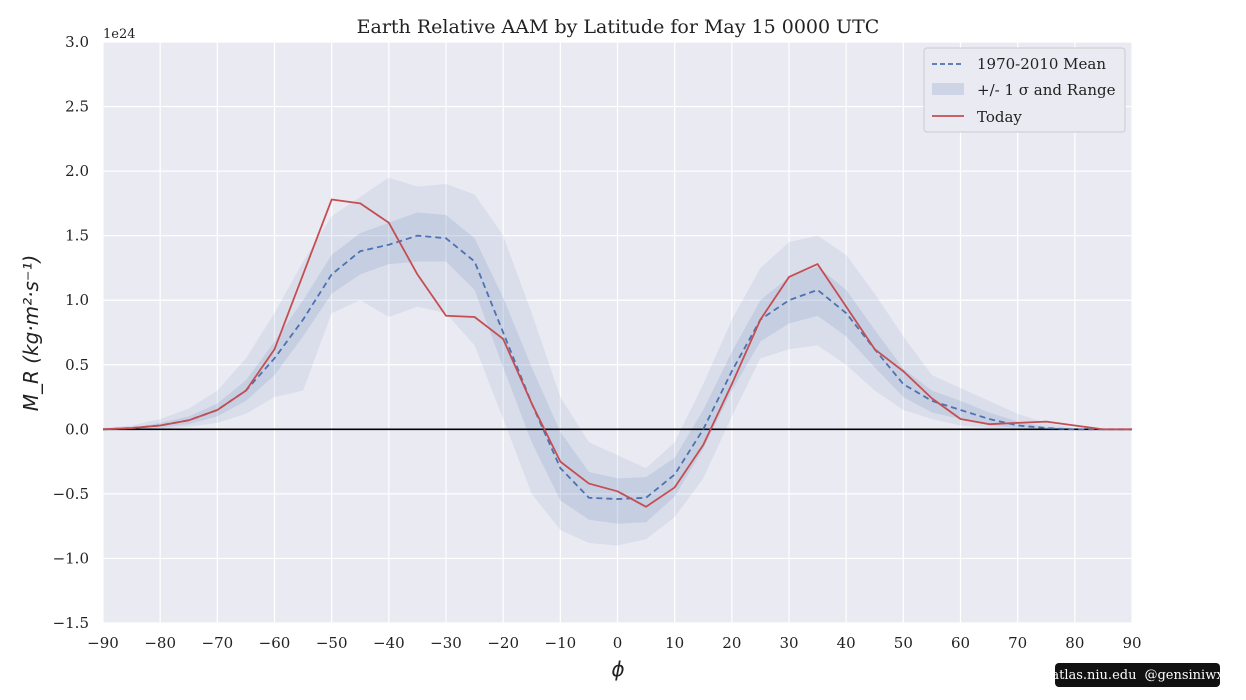  What do you see at coordinates (31, 333) in the screenshot?
I see `y-axis-label: M_R (kg·m²·s⁻¹)` at bounding box center [31, 333].